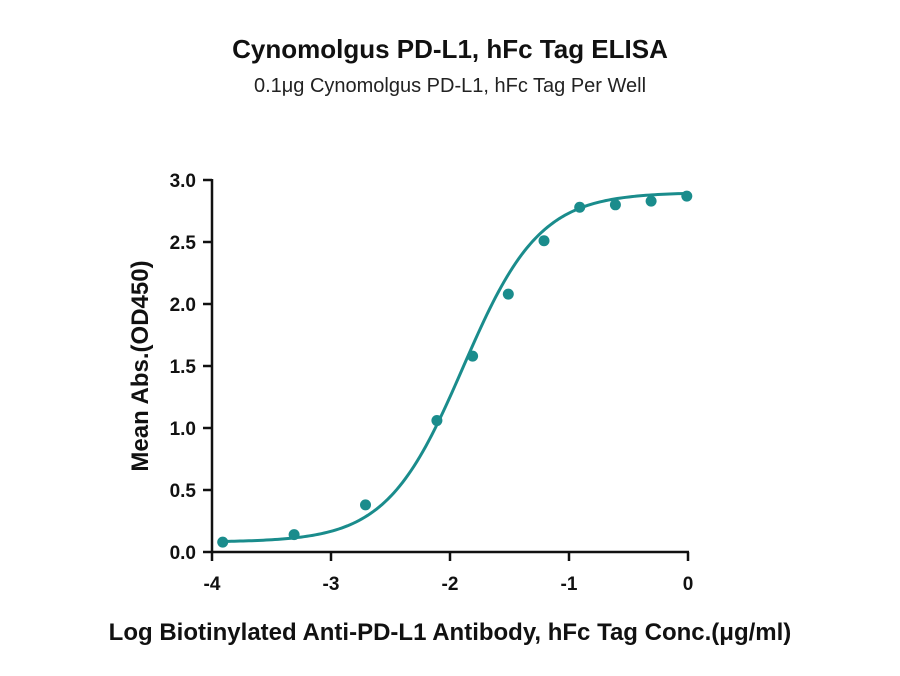  Describe the element at coordinates (450, 49) in the screenshot. I see `chart-title: Cynomolgus PD-L1, hFc Tag ELISA` at that location.